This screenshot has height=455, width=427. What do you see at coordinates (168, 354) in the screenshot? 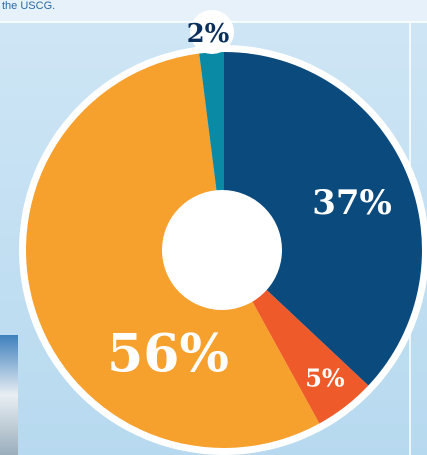
I see `value-label: 56%` at bounding box center [168, 354].